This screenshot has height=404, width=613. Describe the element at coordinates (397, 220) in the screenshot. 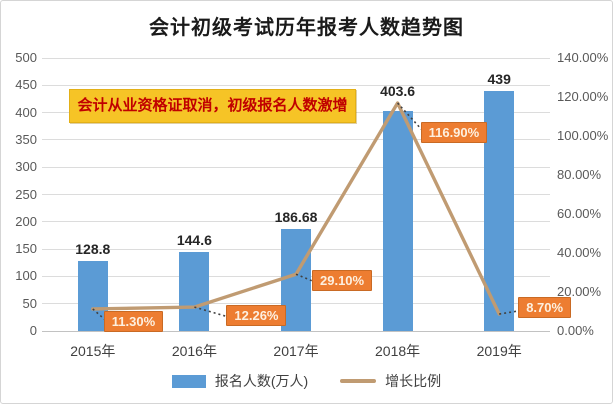

I see `bar-2018年` at that location.